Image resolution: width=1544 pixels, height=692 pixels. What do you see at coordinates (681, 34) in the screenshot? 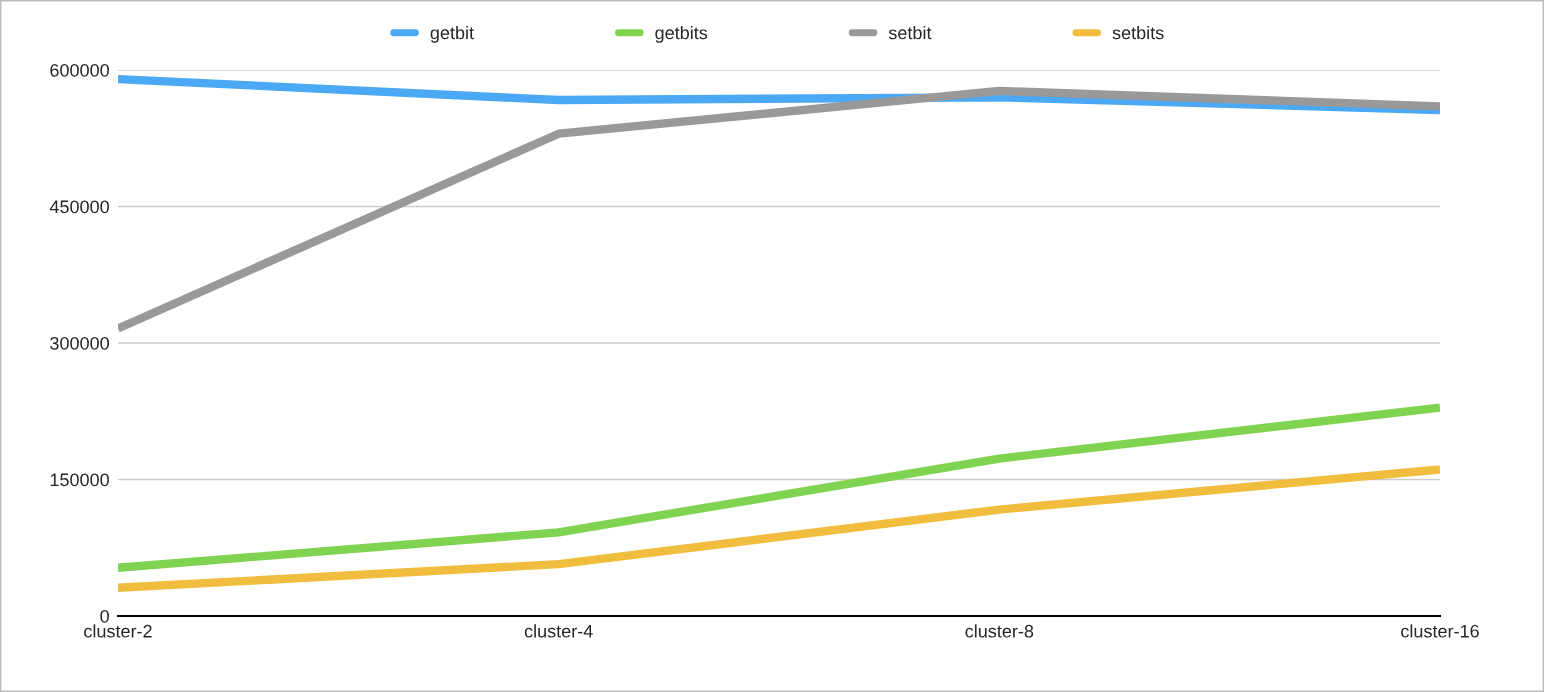
I see `legend-label: getbits` at bounding box center [681, 34].